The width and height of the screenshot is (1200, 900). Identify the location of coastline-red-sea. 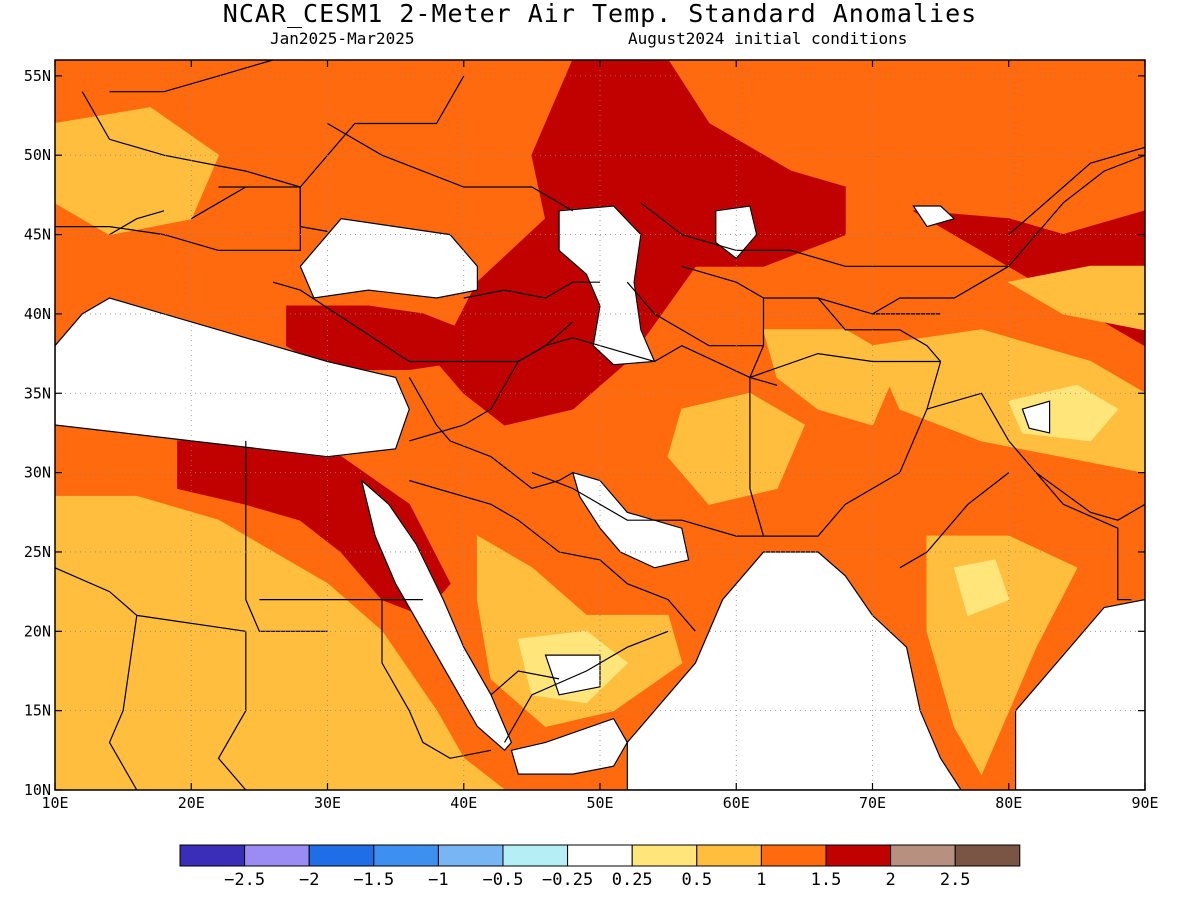
(436, 615).